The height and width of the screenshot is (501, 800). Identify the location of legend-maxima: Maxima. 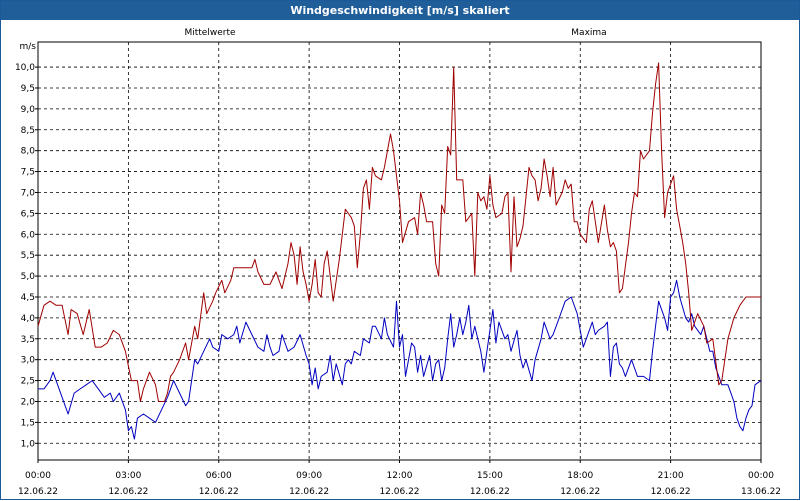
(588, 33).